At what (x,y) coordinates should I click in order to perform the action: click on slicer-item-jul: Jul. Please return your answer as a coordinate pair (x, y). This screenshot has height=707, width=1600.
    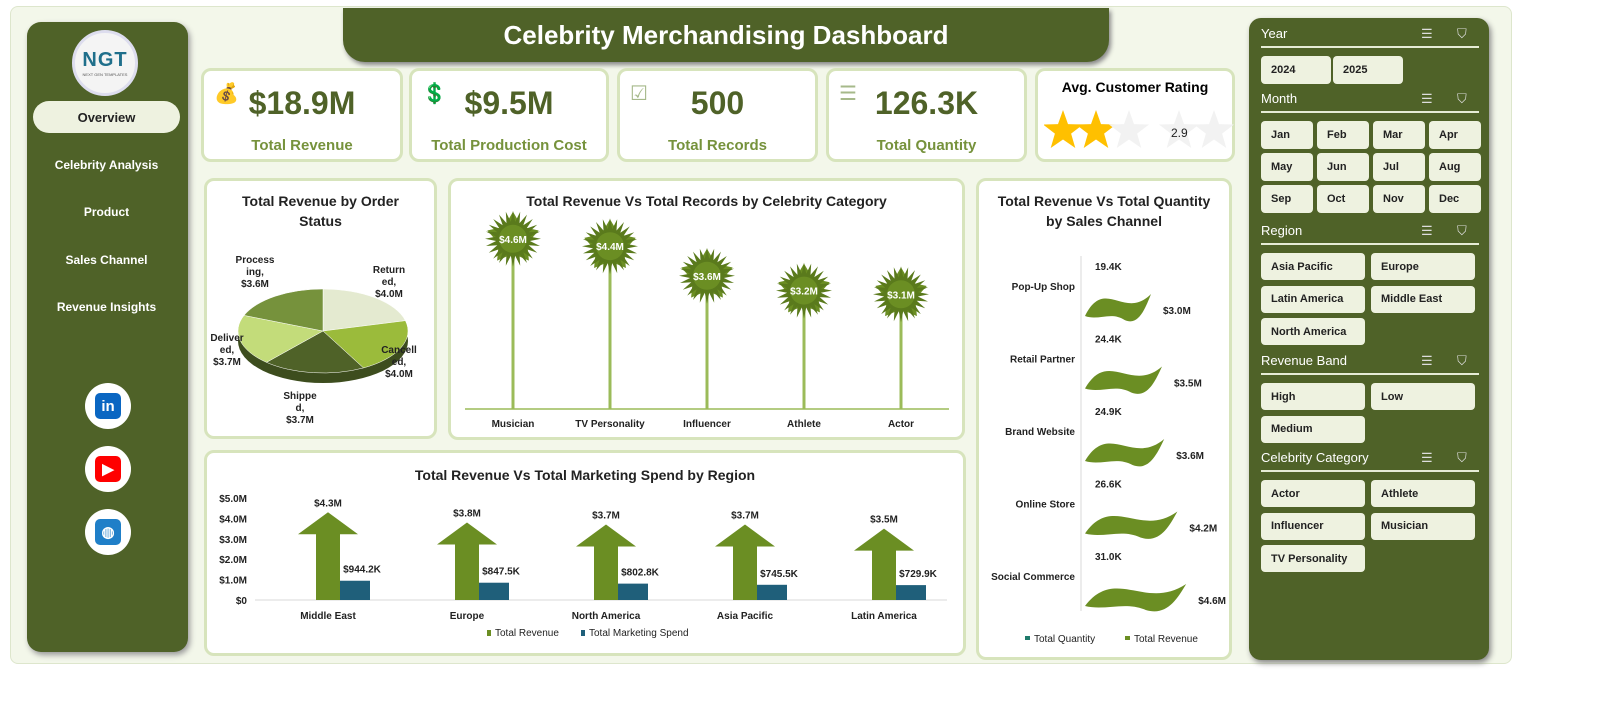
    Looking at the image, I should click on (1399, 167).